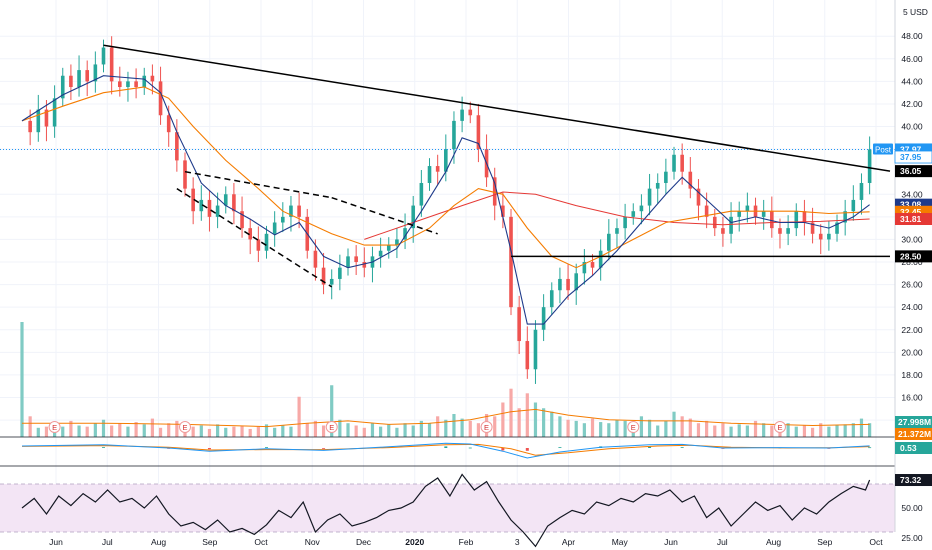 Image resolution: width=932 pixels, height=550 pixels. I want to click on rsi-tick-label: 25.00, so click(912, 538).